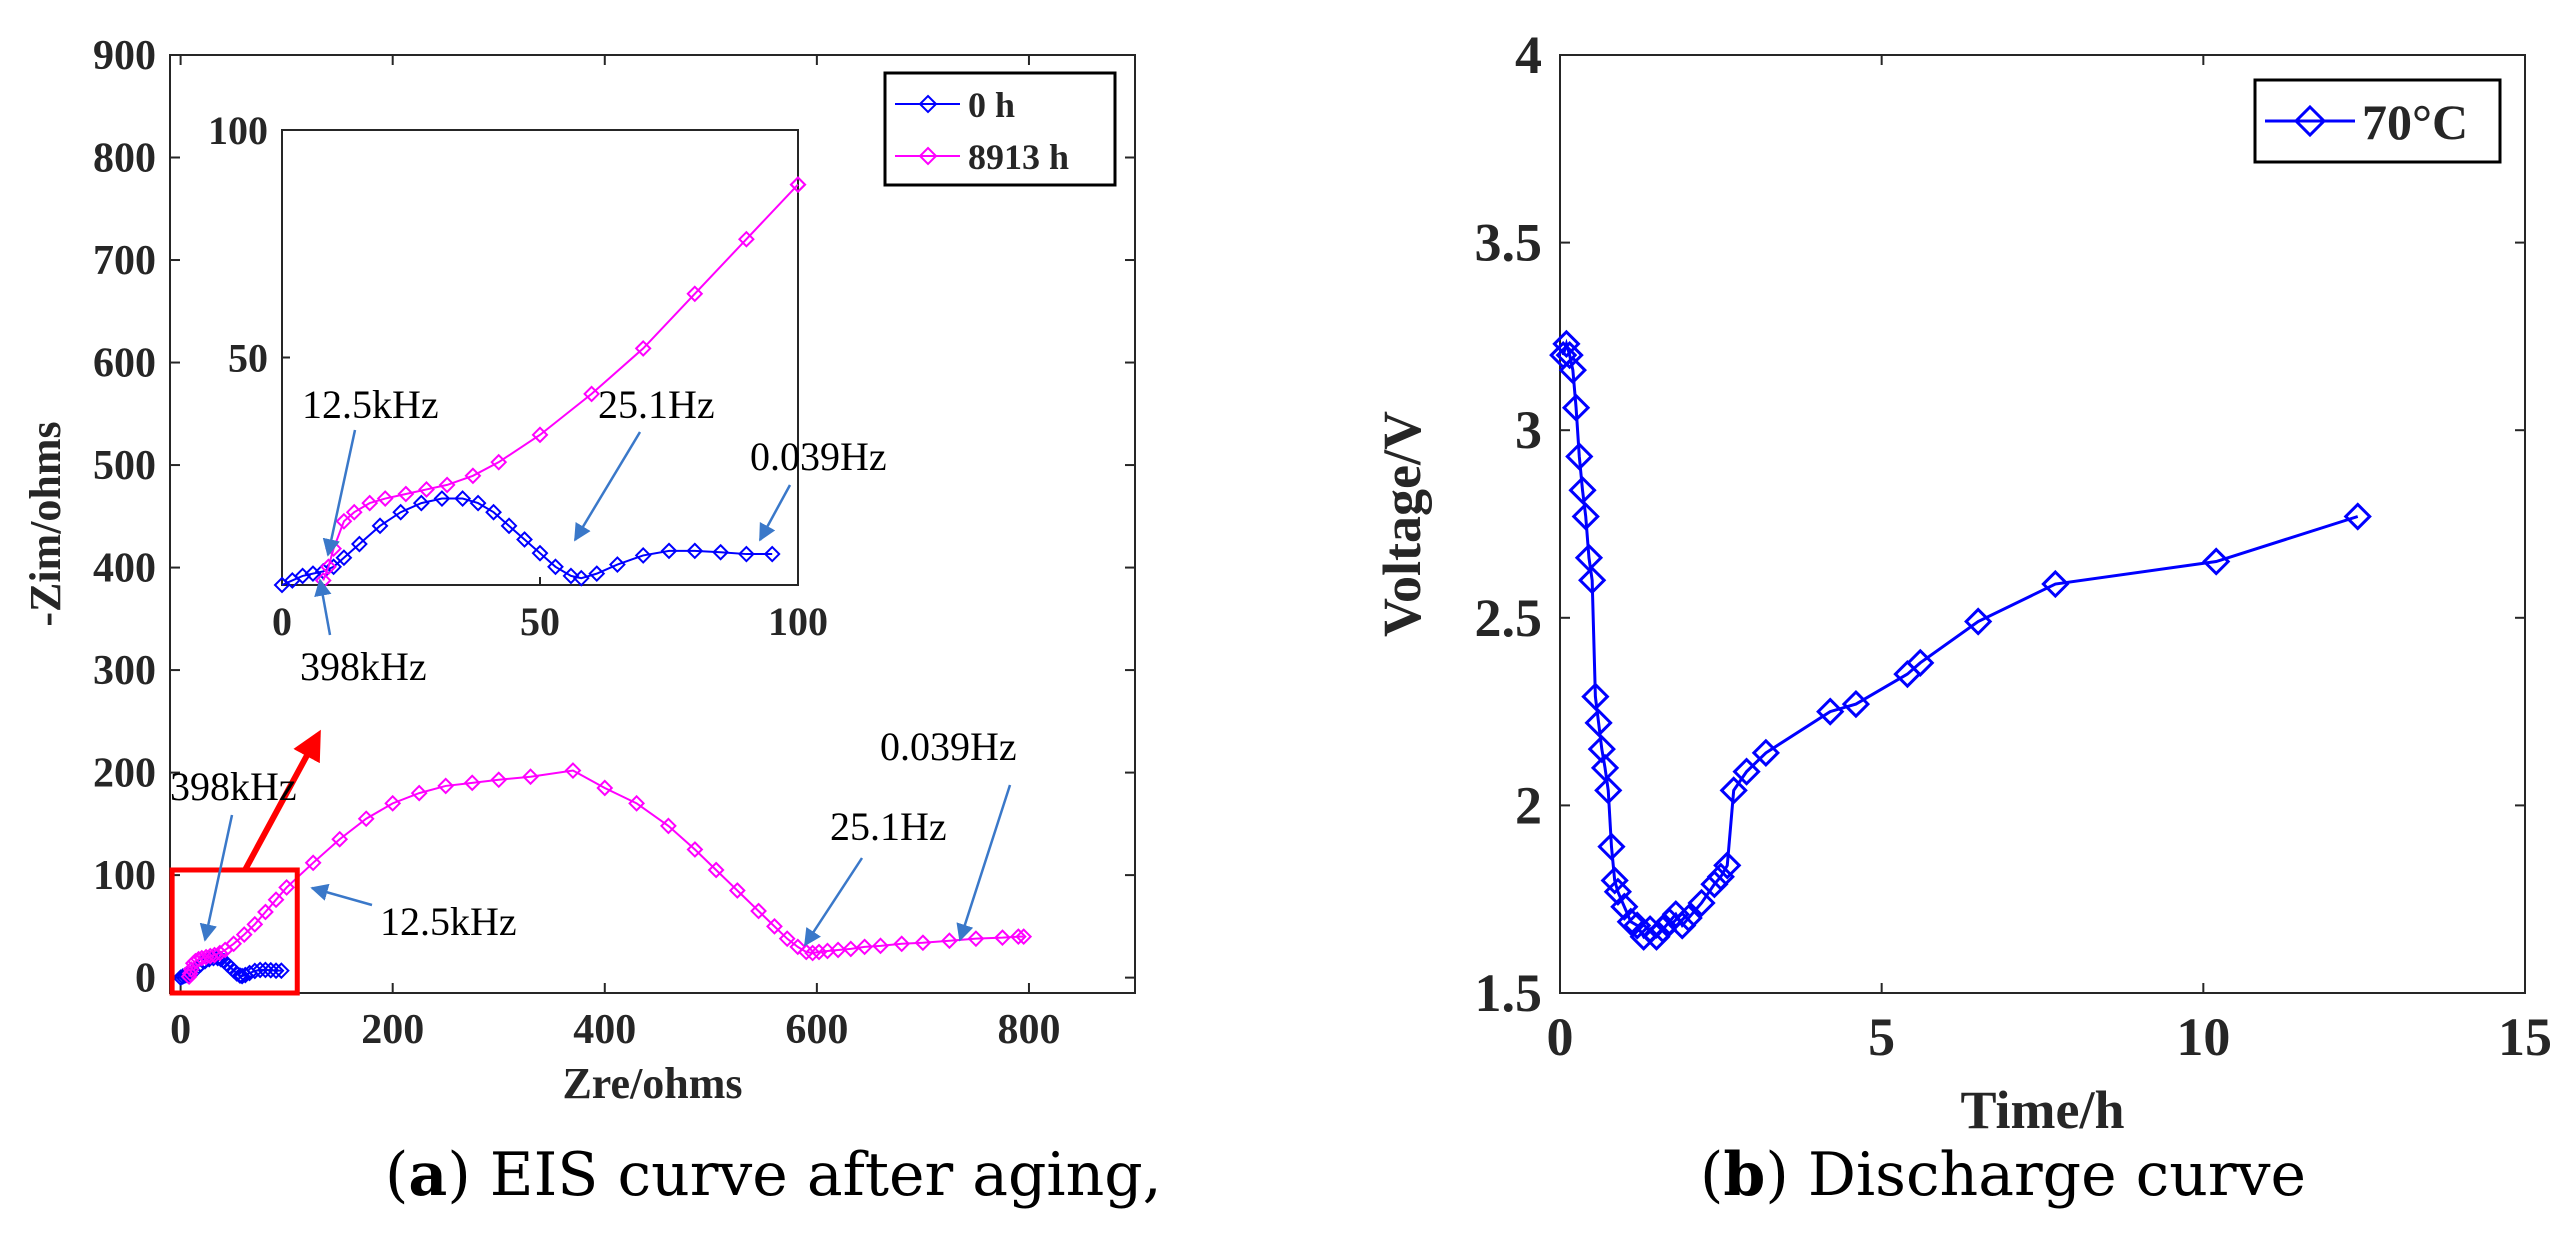 The height and width of the screenshot is (1247, 2575). I want to click on x-tick-label: 0, so click(1560, 1037).